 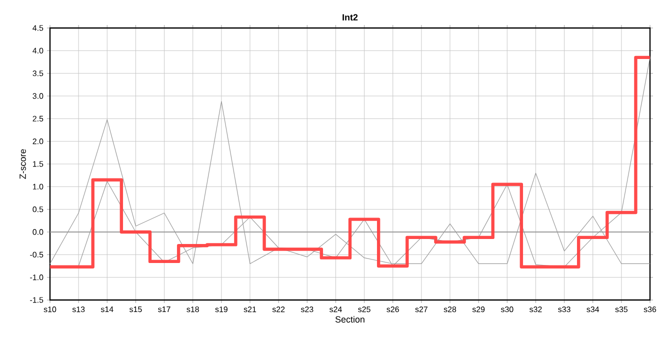 What do you see at coordinates (349, 319) in the screenshot?
I see `x-axis-title: Section` at bounding box center [349, 319].